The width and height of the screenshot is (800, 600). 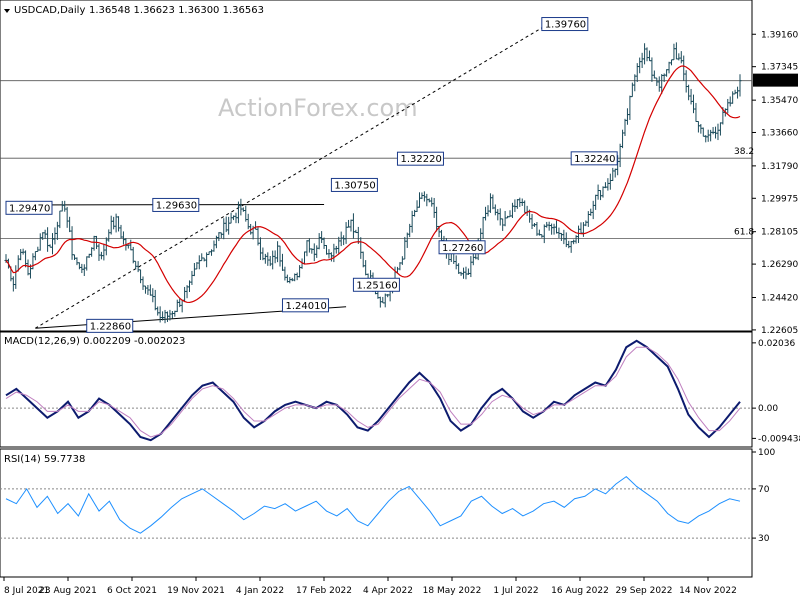 What do you see at coordinates (779, 133) in the screenshot?
I see `price-y-tick-label: 1.33660` at bounding box center [779, 133].